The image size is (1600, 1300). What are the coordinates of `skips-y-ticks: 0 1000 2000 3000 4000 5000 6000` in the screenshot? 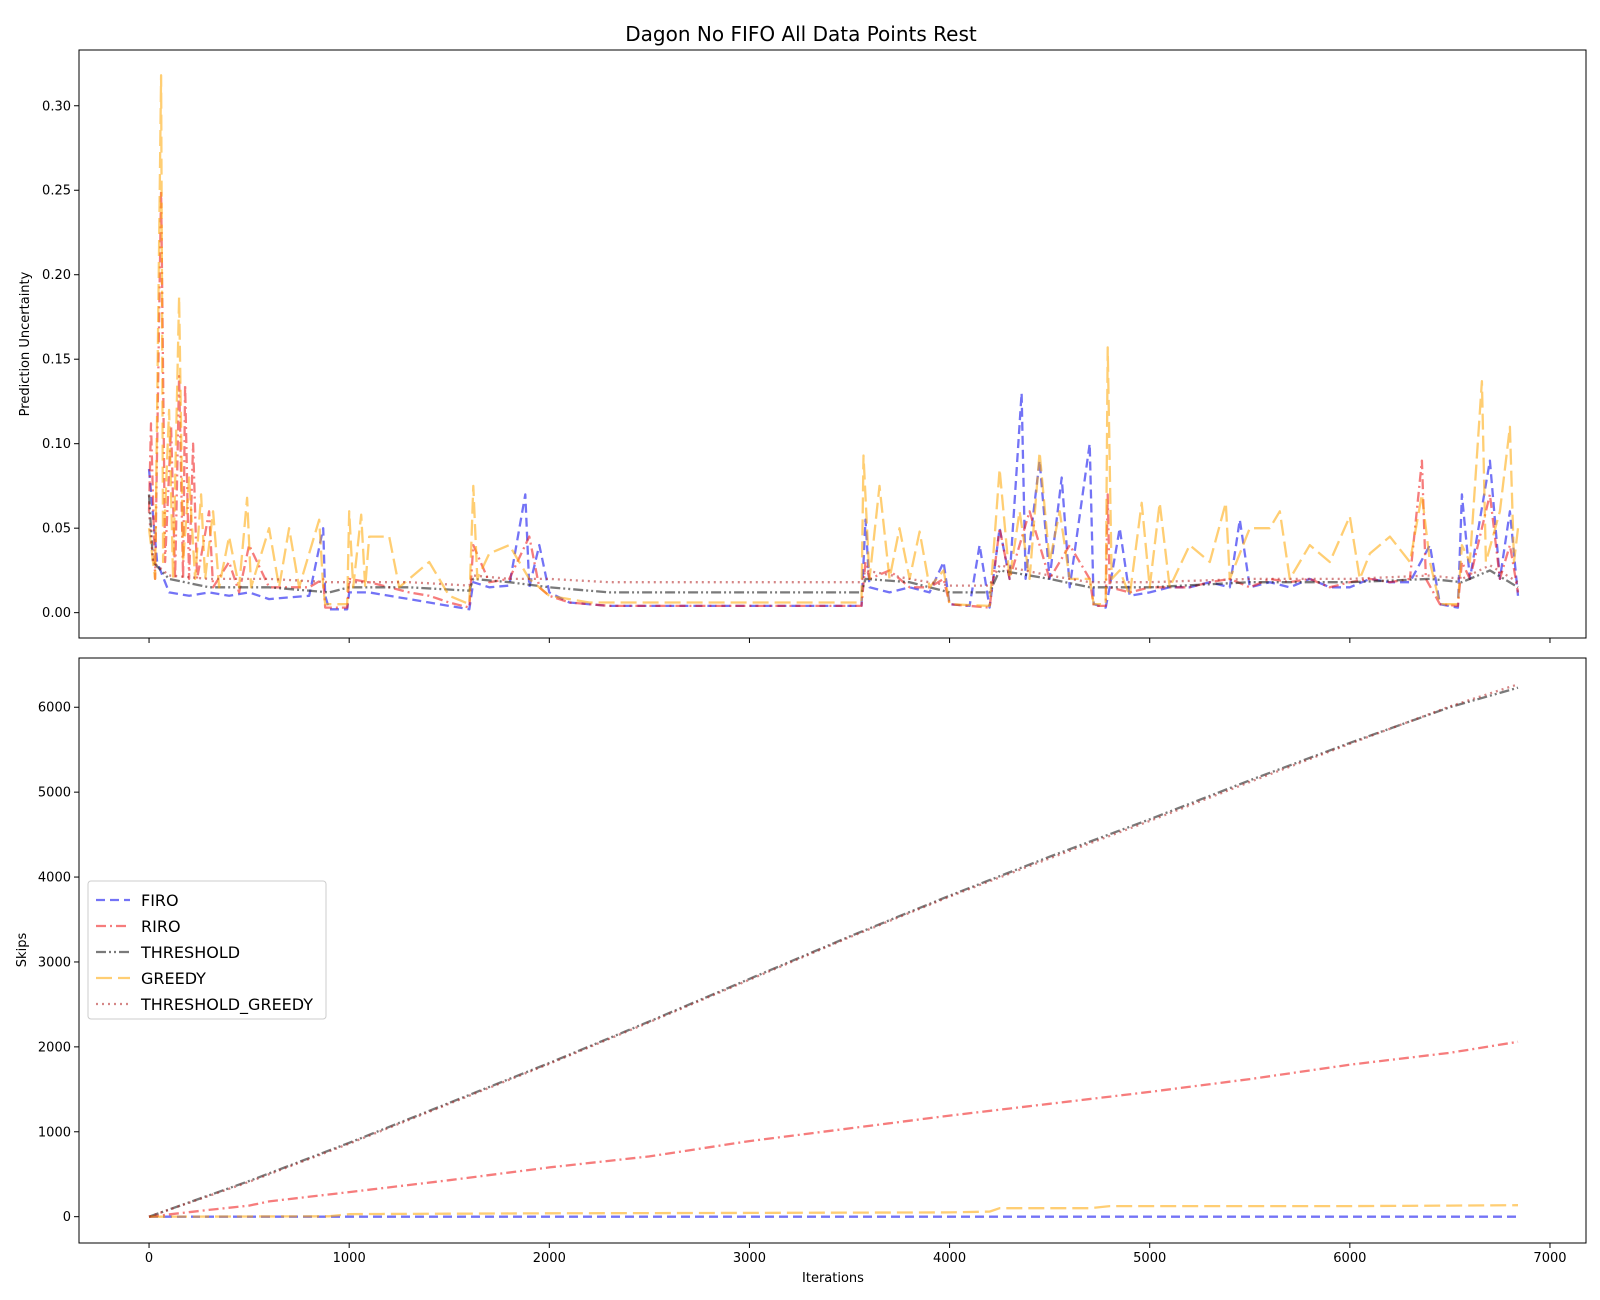 It's located at (58, 963).